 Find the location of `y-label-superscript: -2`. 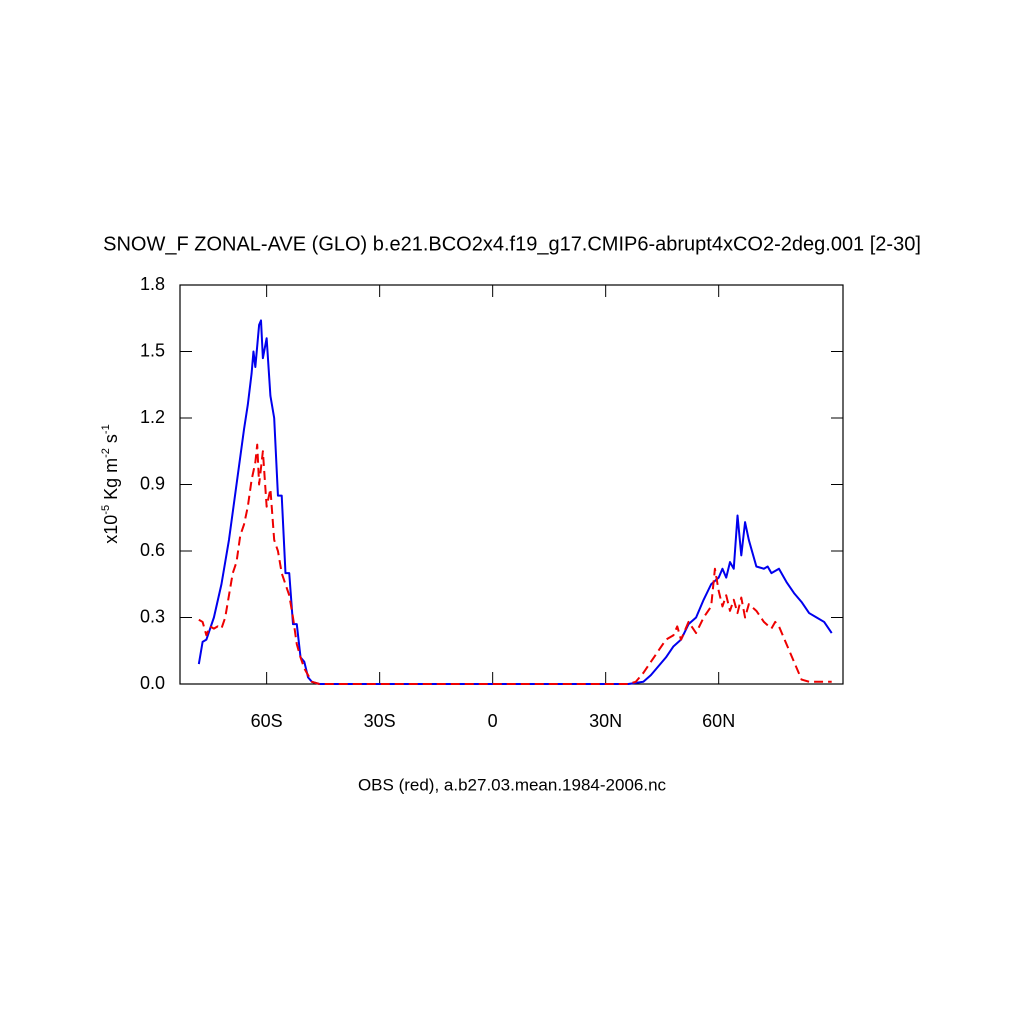

y-label-superscript: -2 is located at coordinates (106, 453).